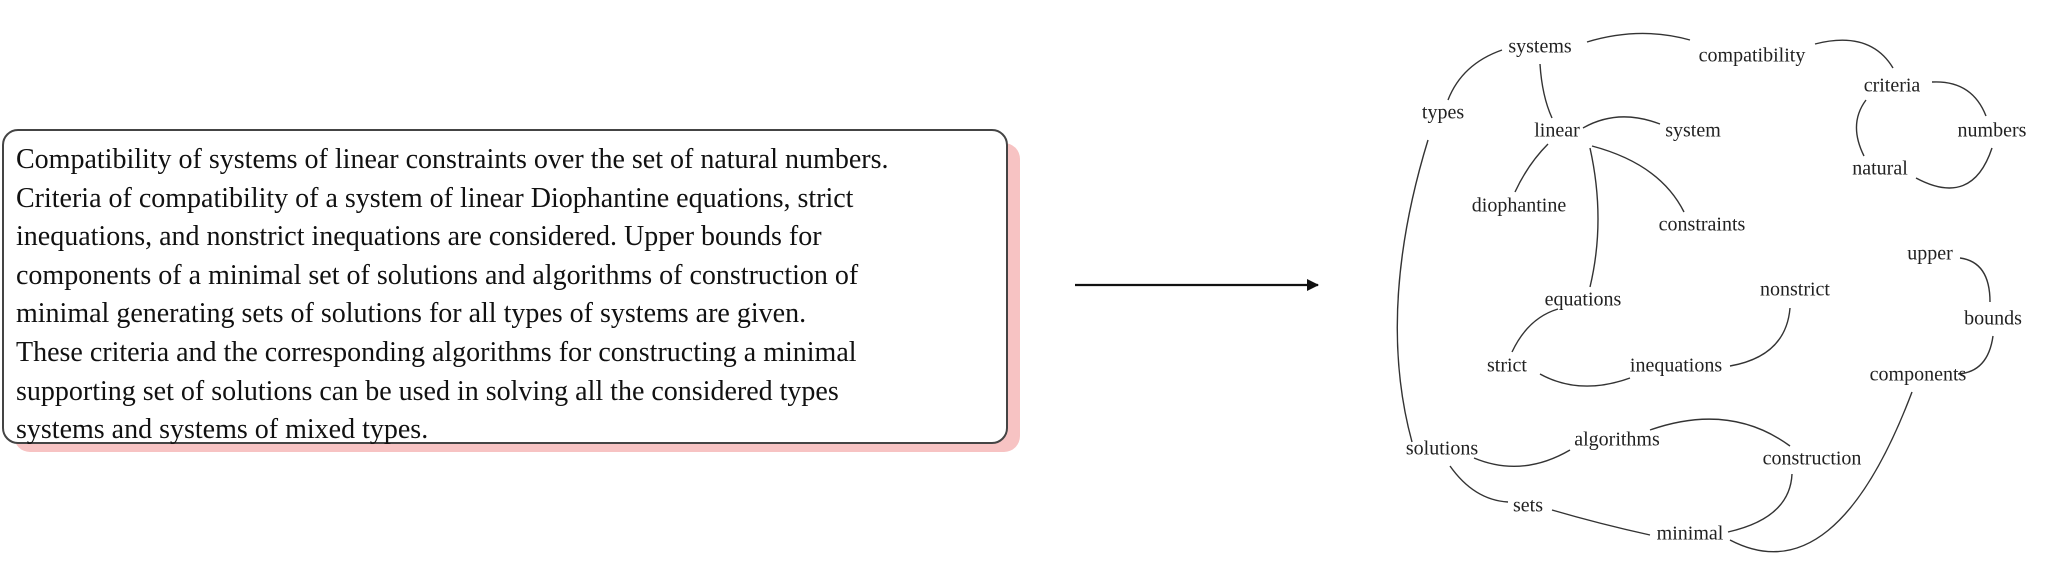 The width and height of the screenshot is (2062, 582). What do you see at coordinates (1442, 449) in the screenshot?
I see `node-solutions: solutions` at bounding box center [1442, 449].